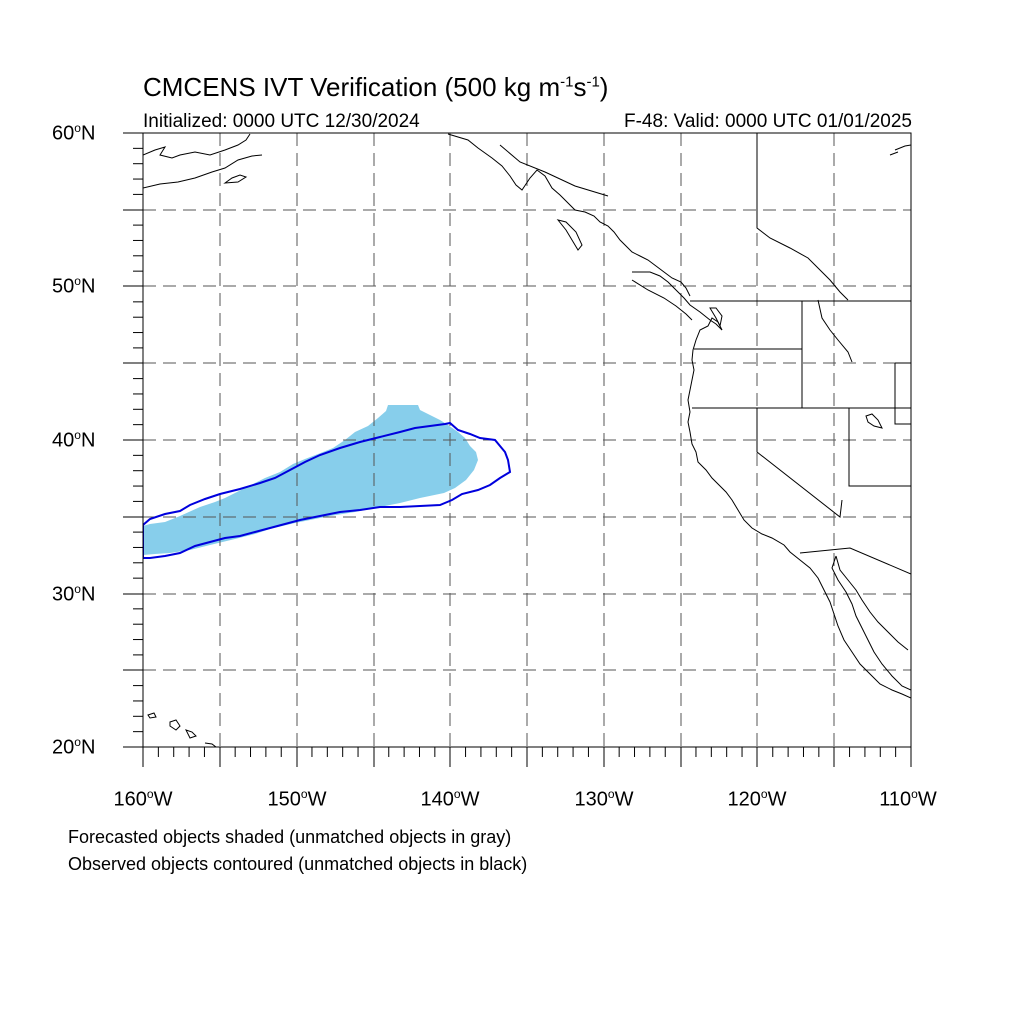 The image size is (1024, 1024). I want to click on coastline-baja-gulf, so click(871, 623).